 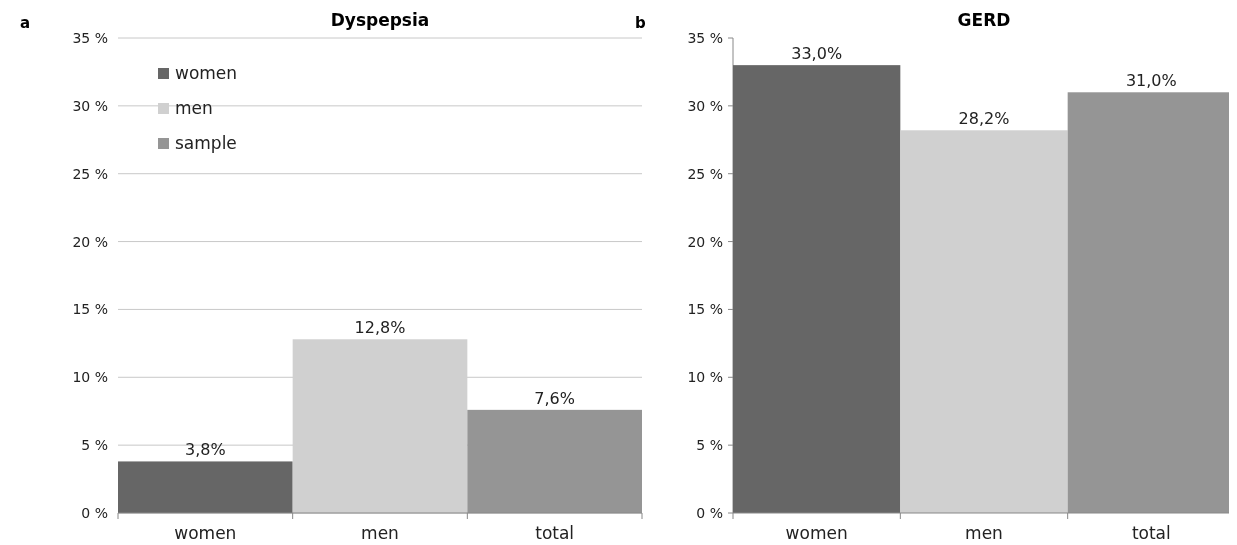 I want to click on data-label: 33,0%, so click(x=817, y=54).